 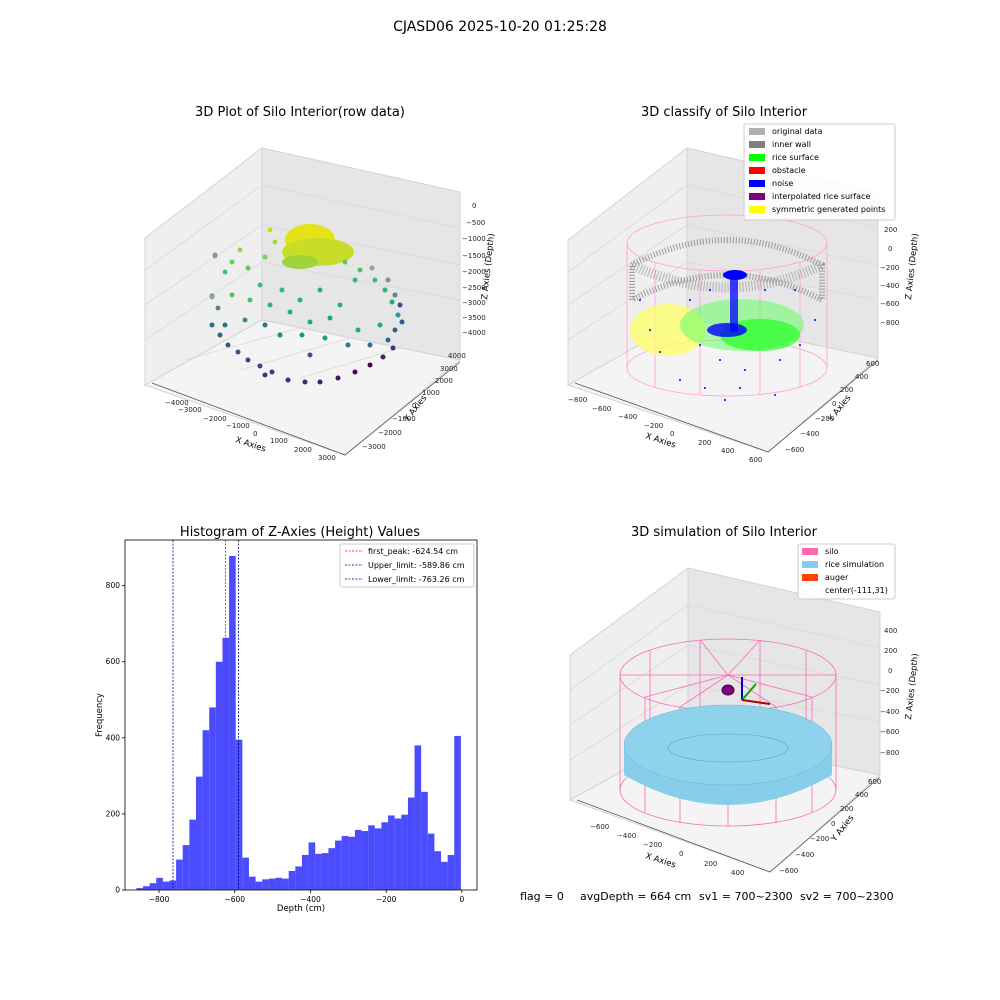 I want to click on classify-x-tick: −400, so click(x=627, y=417).